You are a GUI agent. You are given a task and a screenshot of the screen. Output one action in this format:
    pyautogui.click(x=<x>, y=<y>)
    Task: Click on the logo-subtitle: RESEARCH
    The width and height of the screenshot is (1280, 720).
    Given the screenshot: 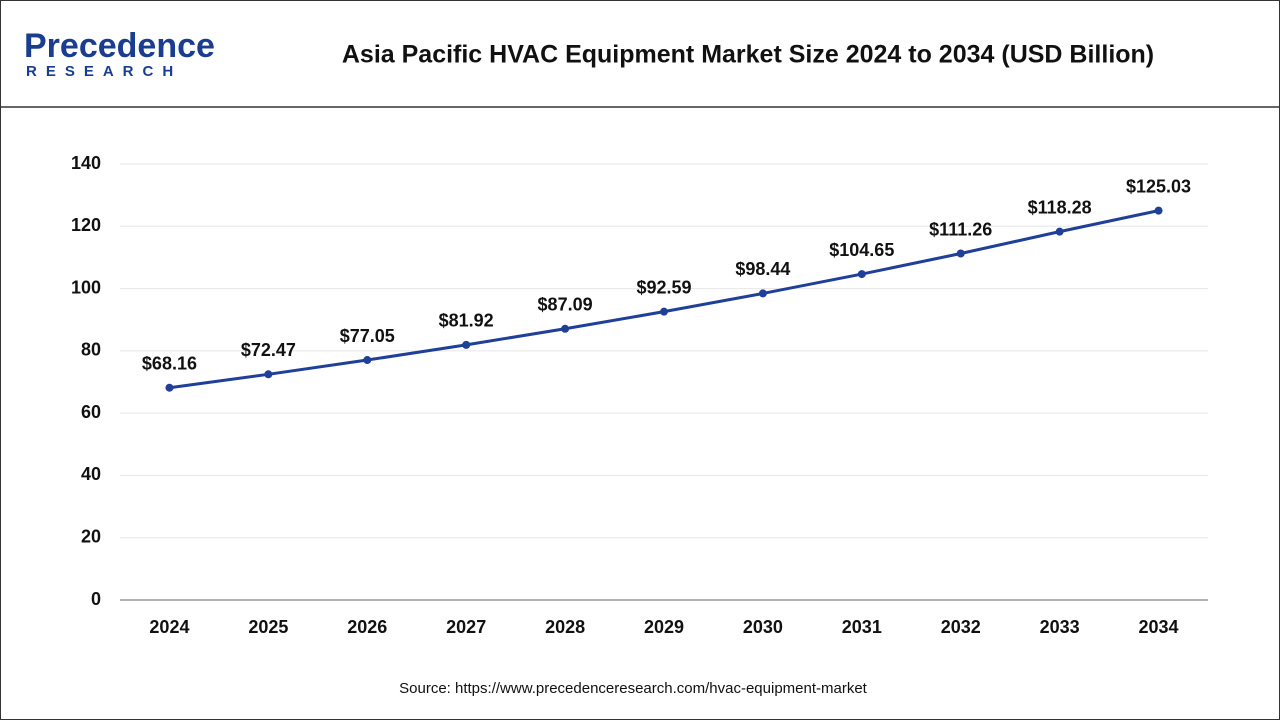 What is the action you would take?
    pyautogui.click(x=104, y=71)
    